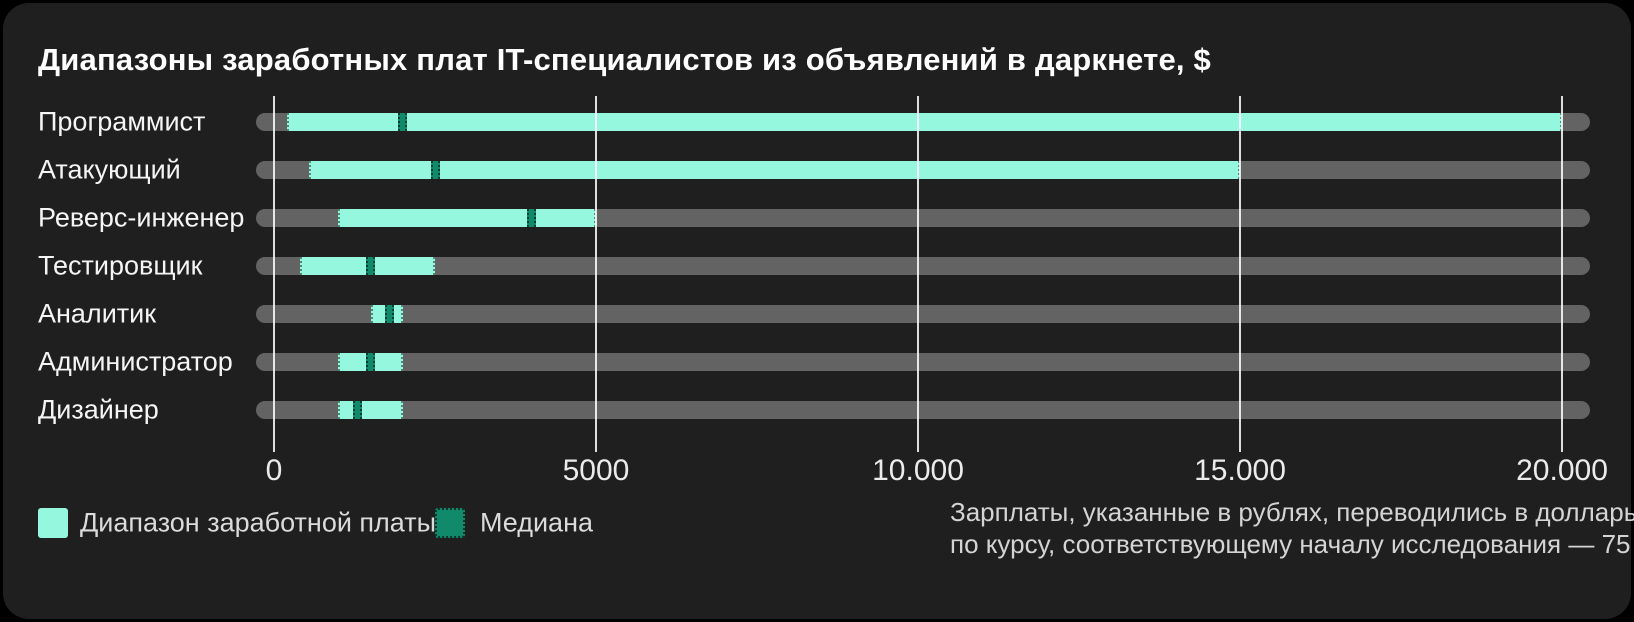 This screenshot has width=1634, height=622. Describe the element at coordinates (450, 523) in the screenshot. I see `legend-median-swatch` at that location.